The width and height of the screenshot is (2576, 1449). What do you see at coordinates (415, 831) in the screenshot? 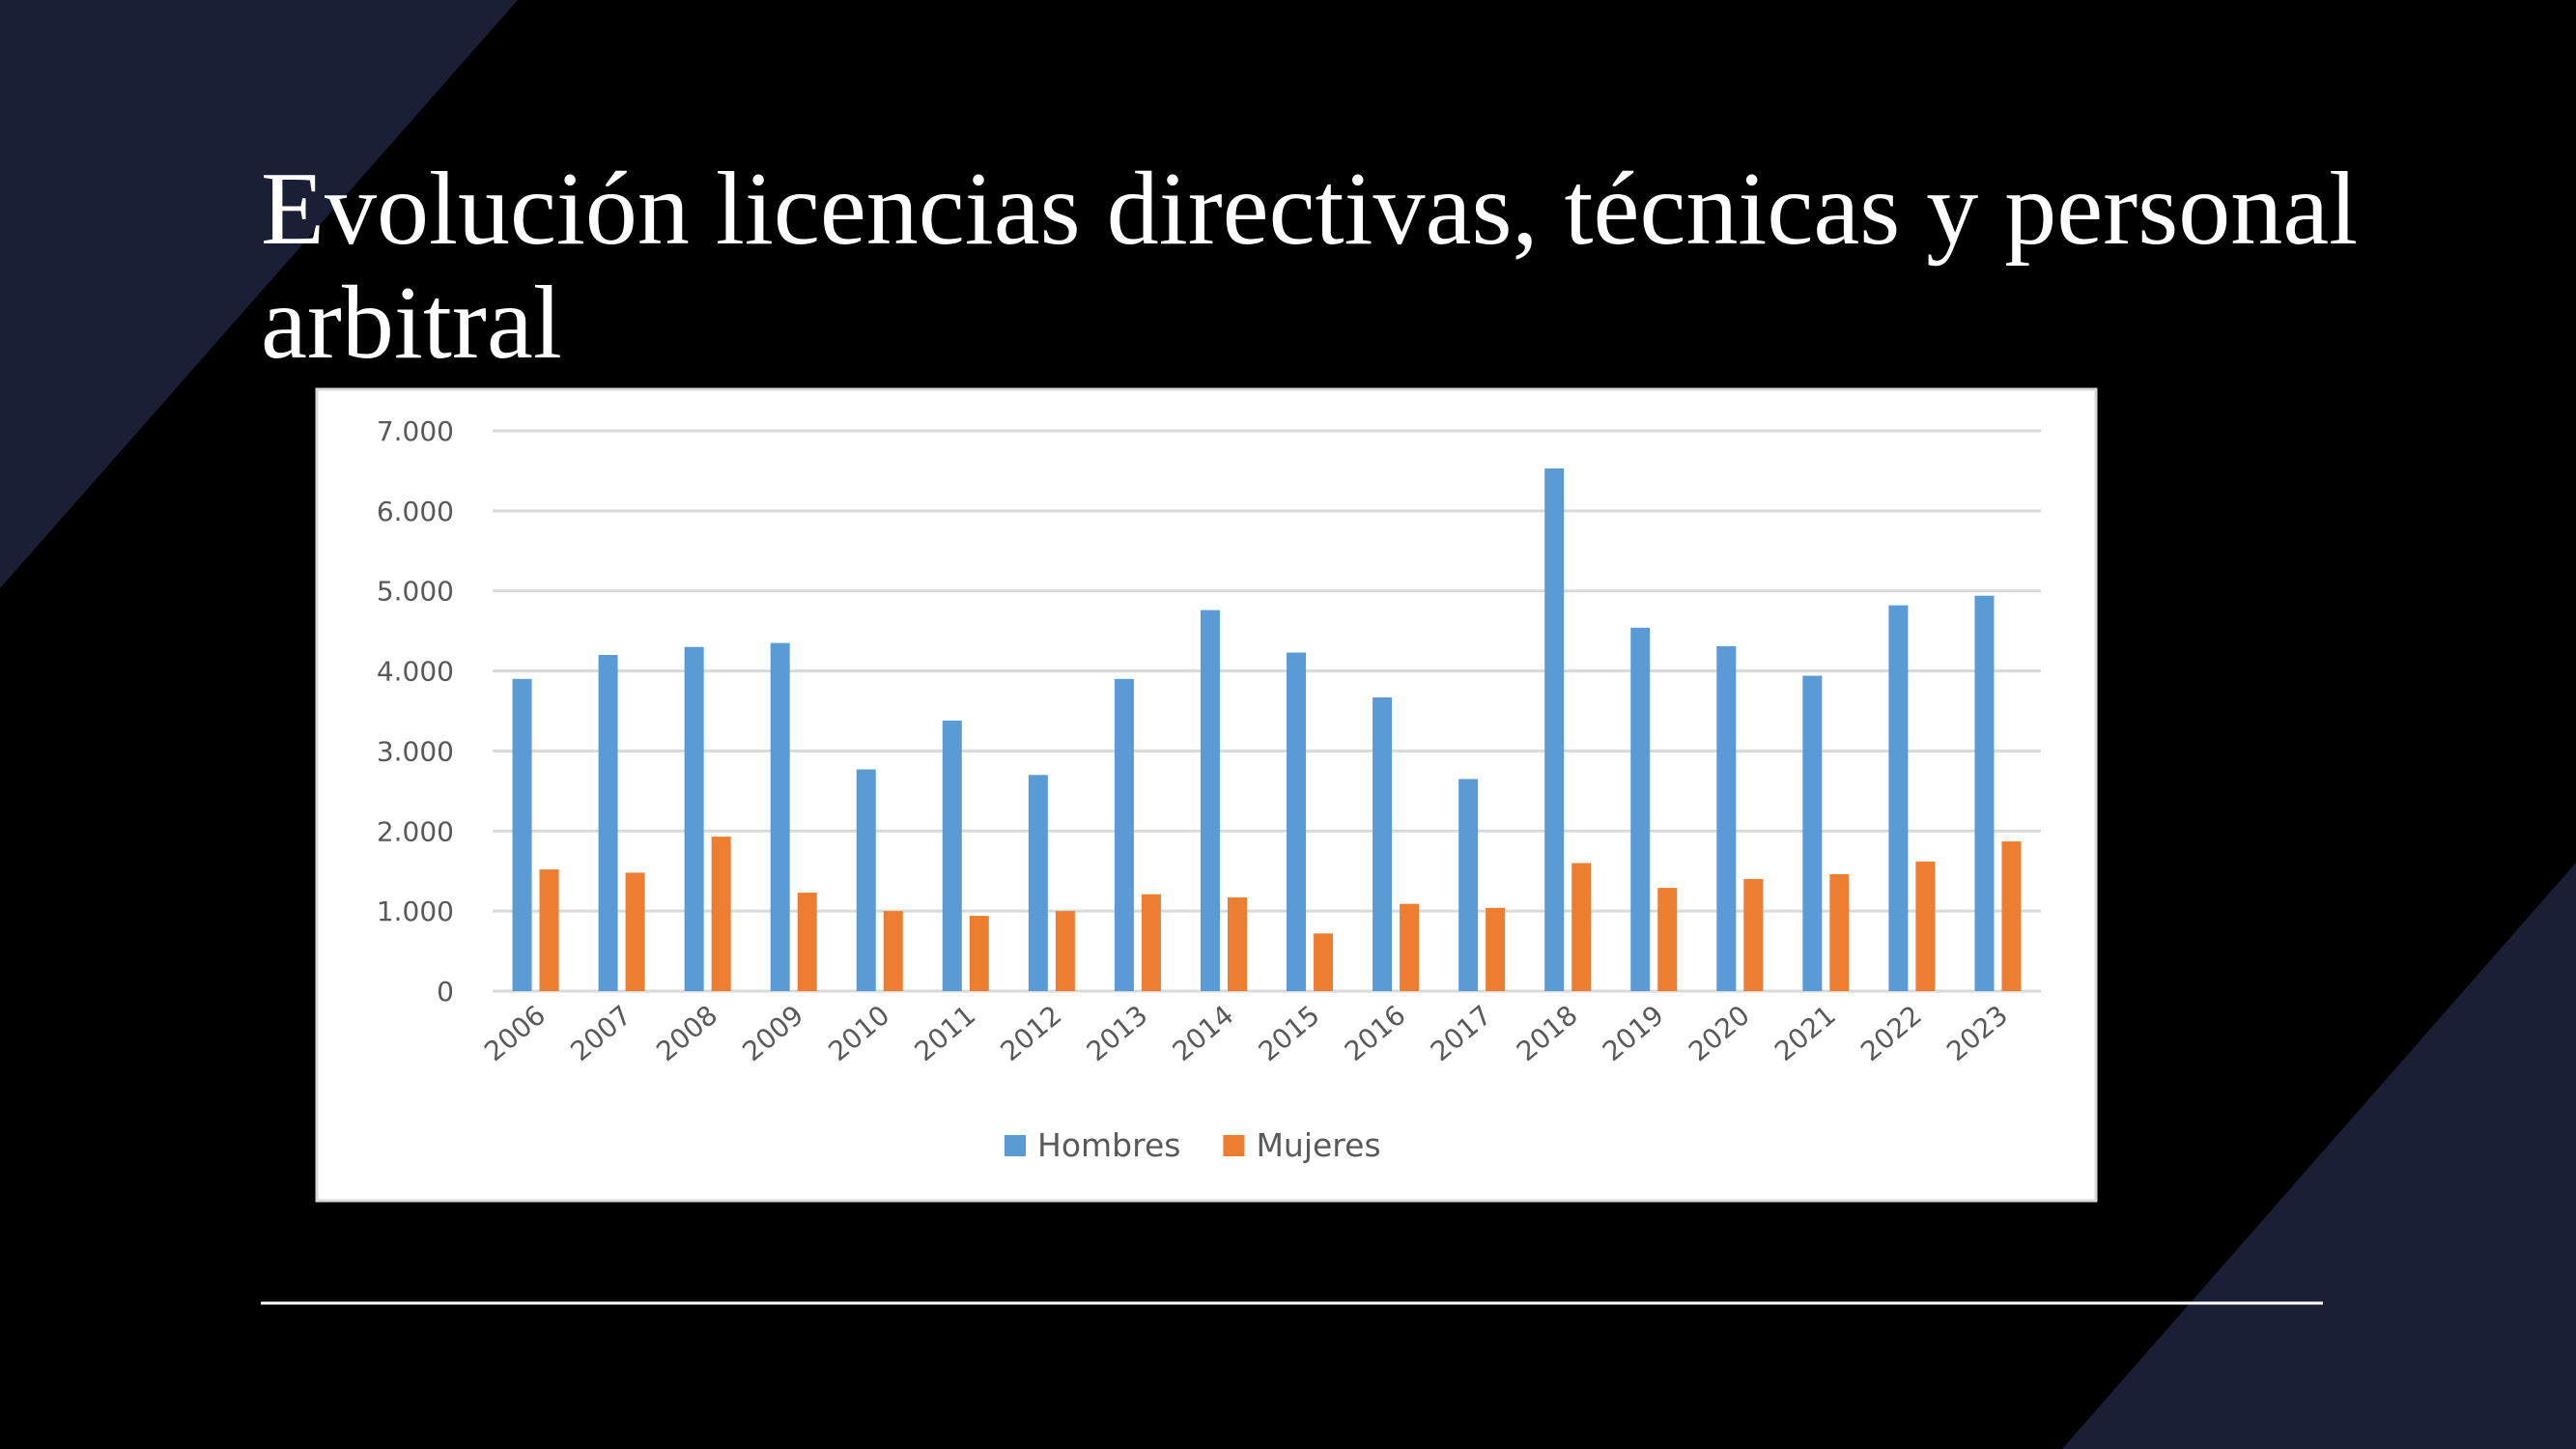
I see `y-tick-label: 2.000` at bounding box center [415, 831].